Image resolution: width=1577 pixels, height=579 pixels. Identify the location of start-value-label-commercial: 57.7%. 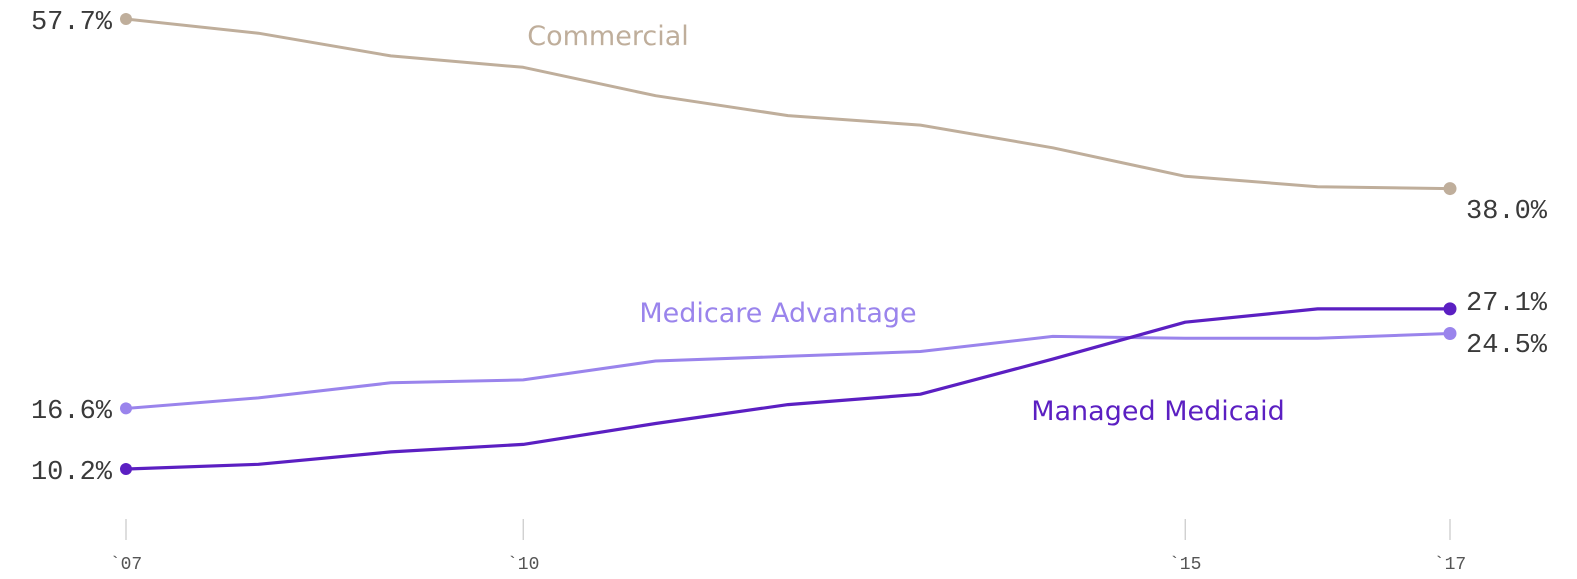
(72, 23).